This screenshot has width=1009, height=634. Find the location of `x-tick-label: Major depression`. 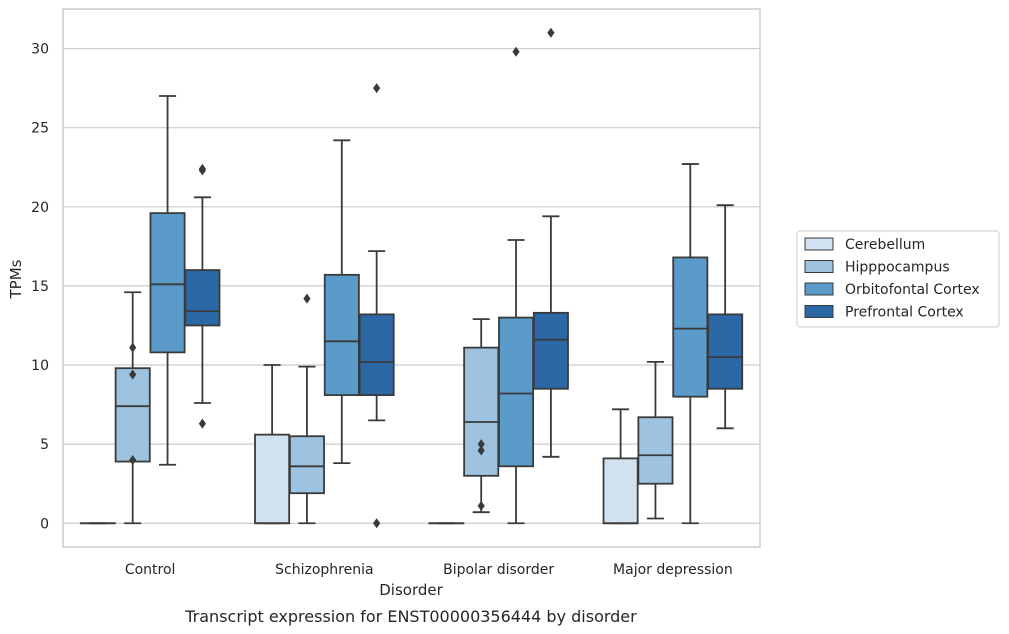

x-tick-label: Major depression is located at coordinates (673, 570).